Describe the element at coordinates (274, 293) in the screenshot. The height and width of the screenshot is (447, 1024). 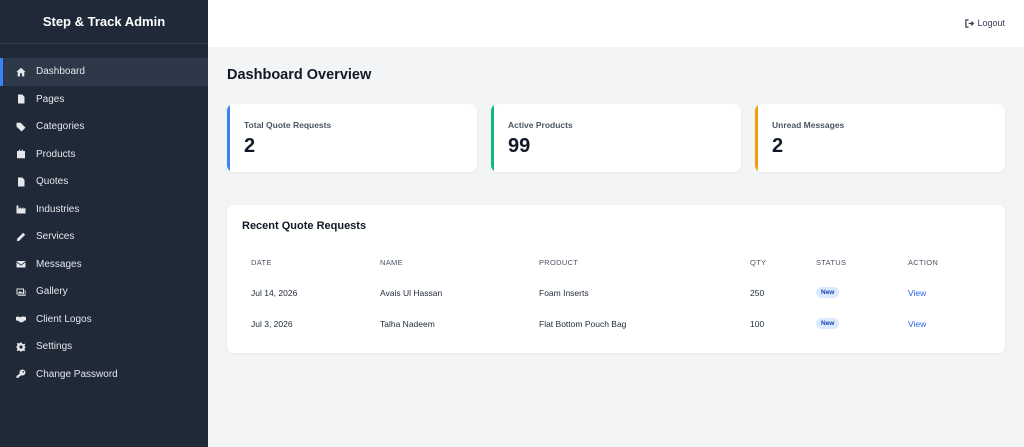
I see `cell-date: Jul 14, 2026` at that location.